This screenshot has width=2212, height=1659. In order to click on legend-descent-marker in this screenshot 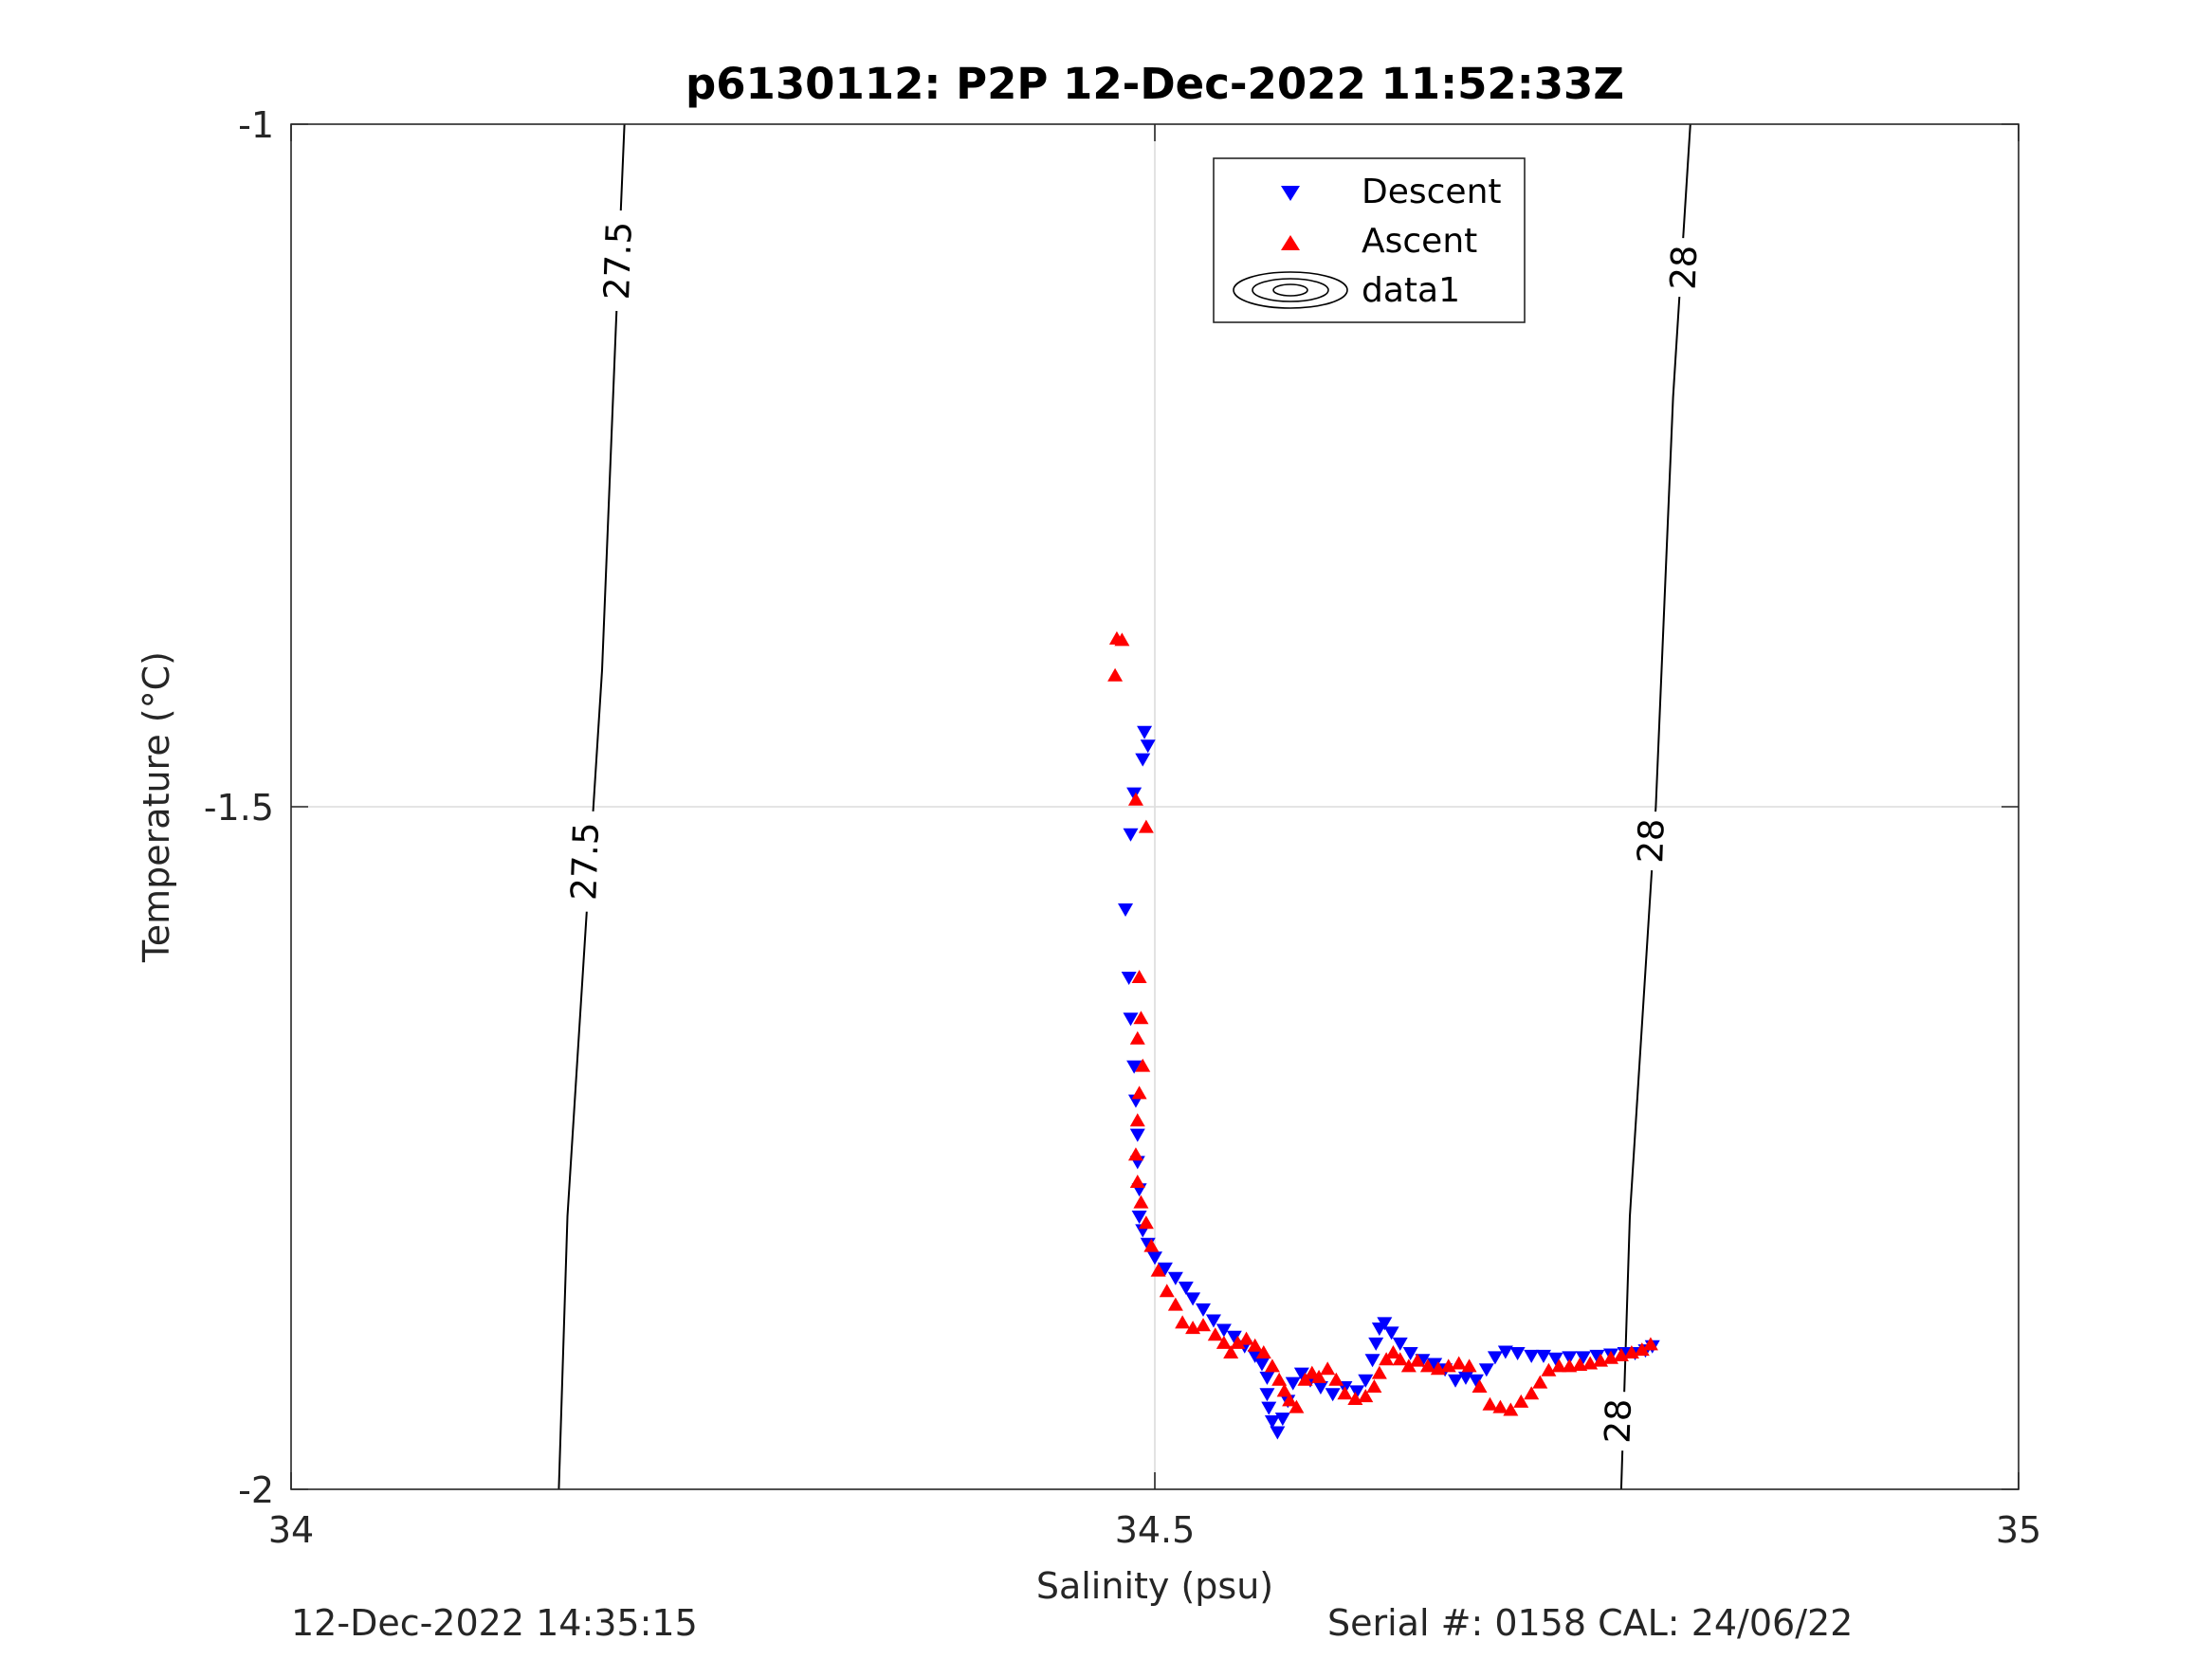, I will do `click(1290, 193)`.